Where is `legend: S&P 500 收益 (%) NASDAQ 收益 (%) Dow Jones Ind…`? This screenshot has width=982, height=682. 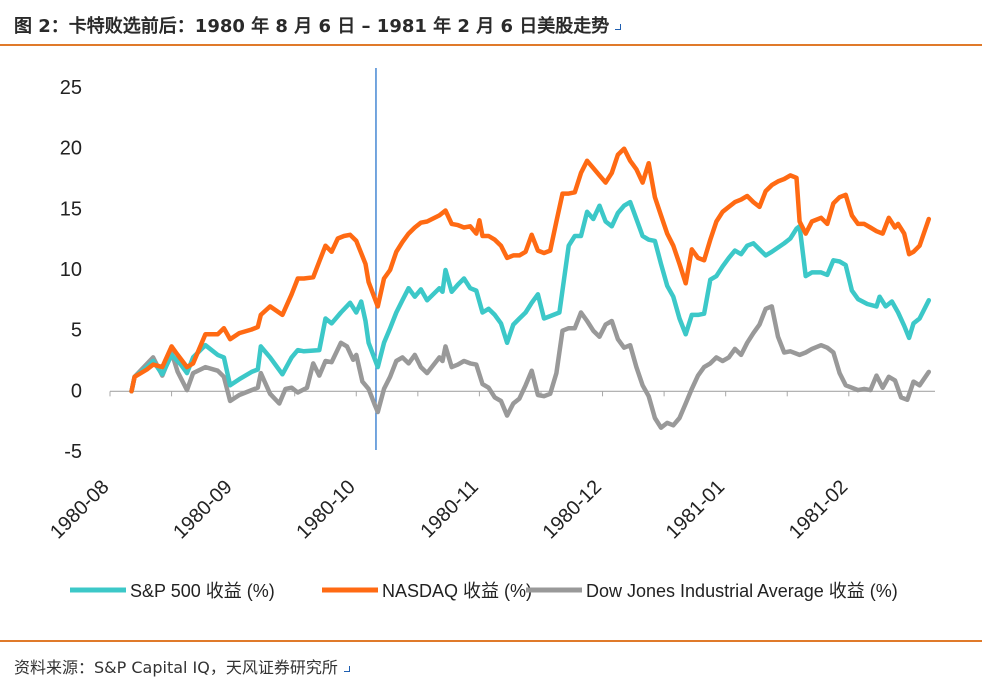
legend: S&P 500 收益 (%) NASDAQ 收益 (%) Dow Jones Ind… is located at coordinates (484, 591).